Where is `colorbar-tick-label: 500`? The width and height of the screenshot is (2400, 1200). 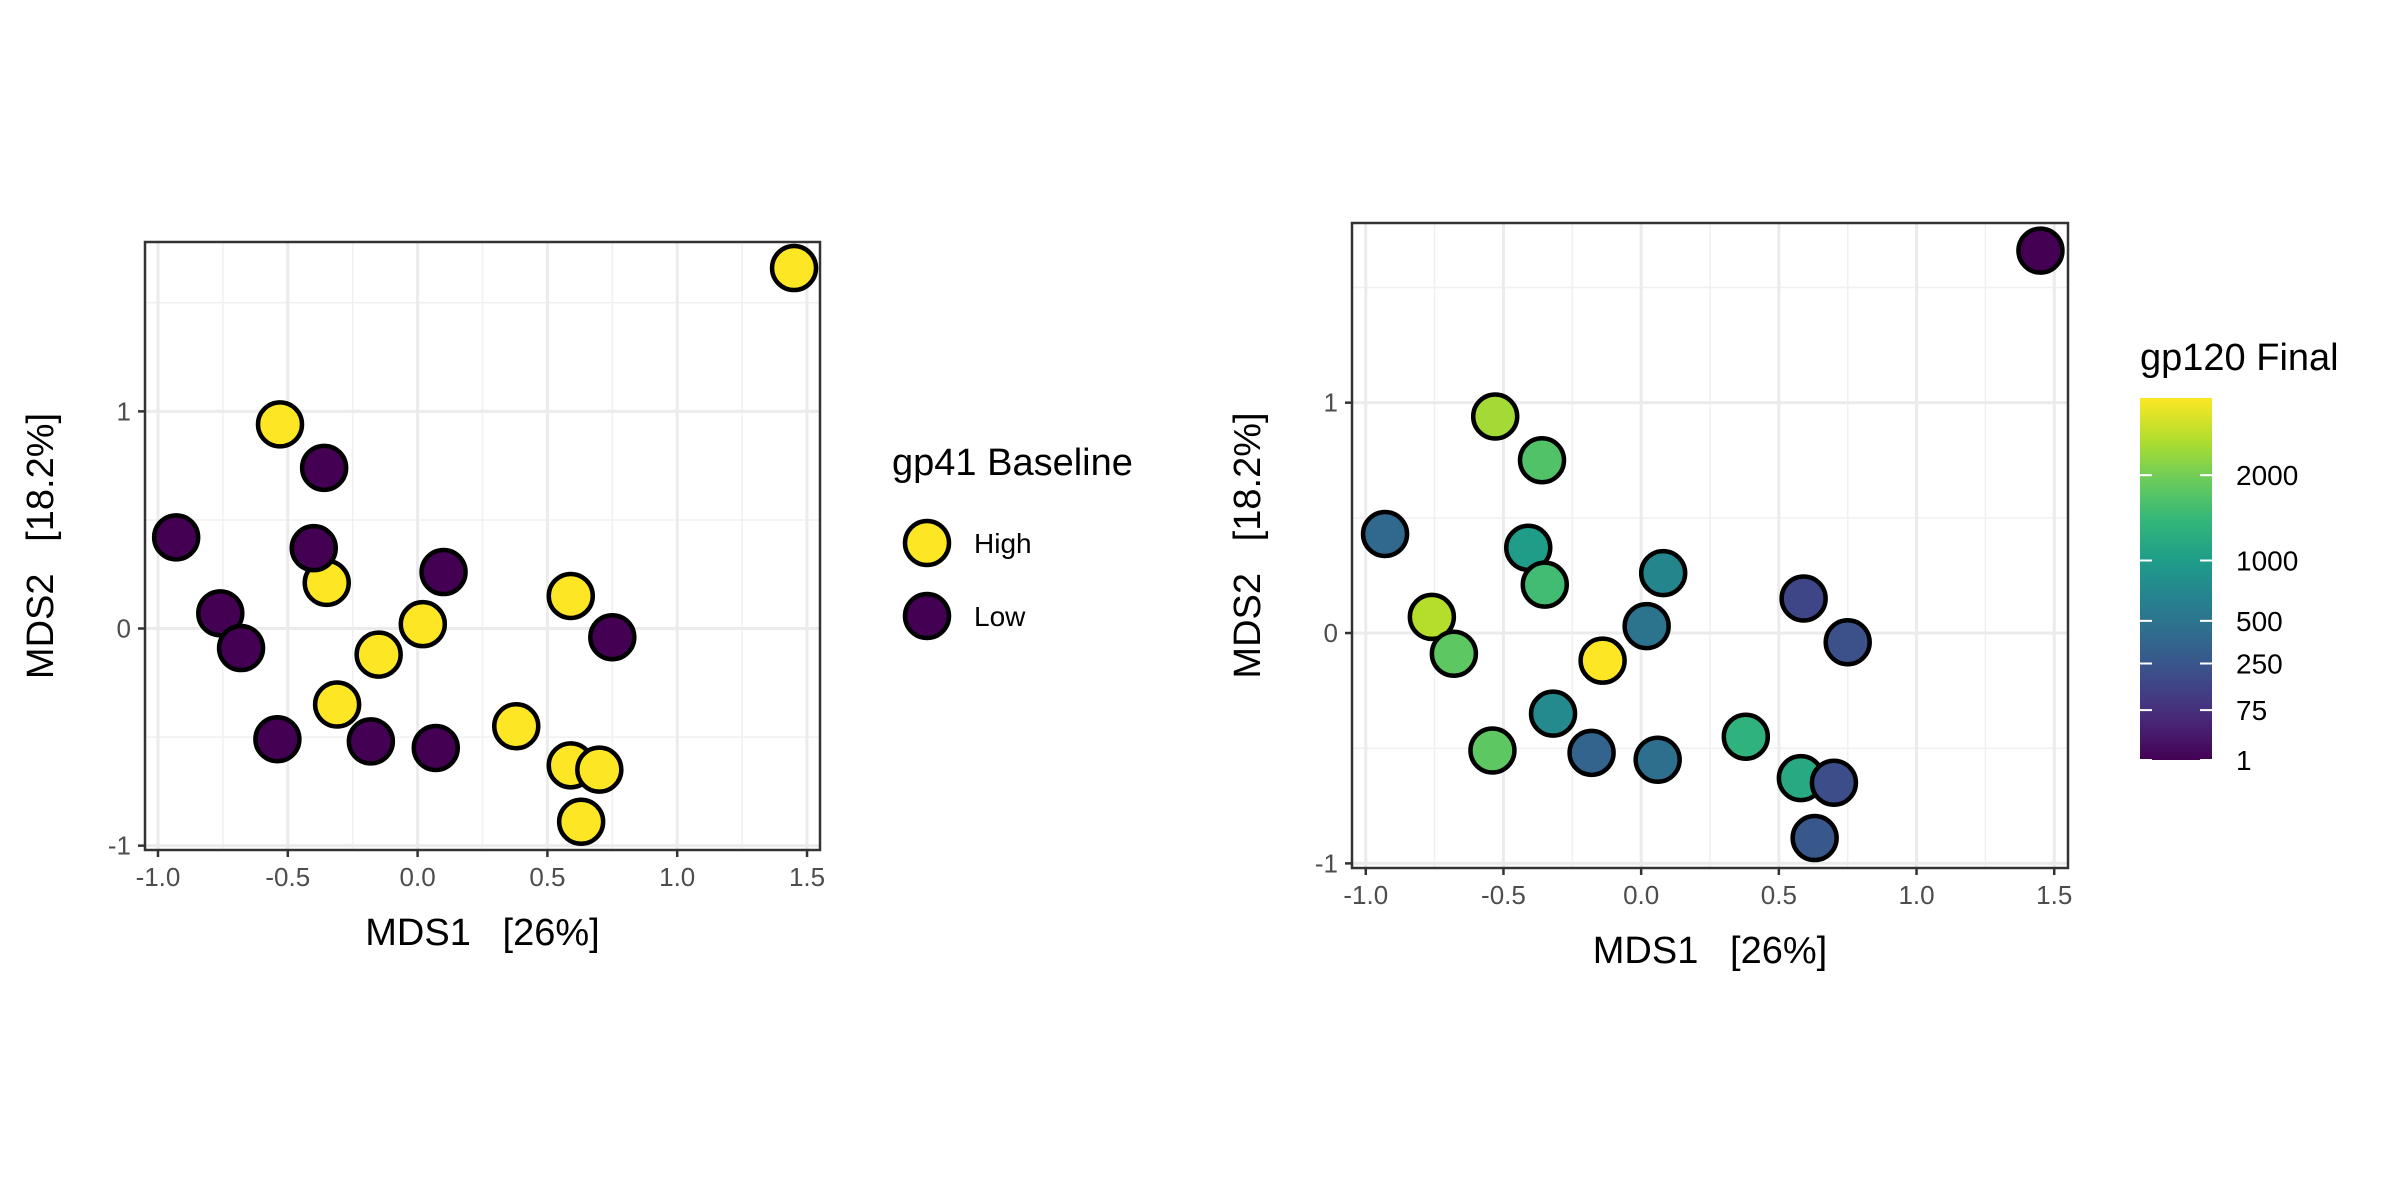
colorbar-tick-label: 500 is located at coordinates (2259, 621).